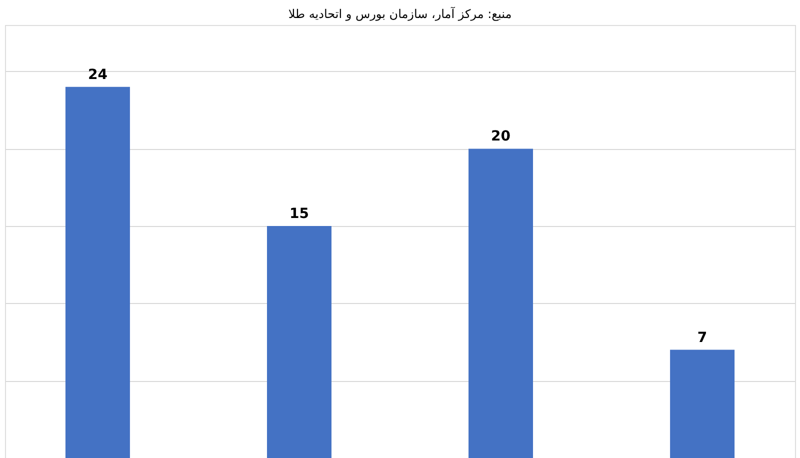 Image resolution: width=800 pixels, height=458 pixels. I want to click on data-label: 24, so click(98, 74).